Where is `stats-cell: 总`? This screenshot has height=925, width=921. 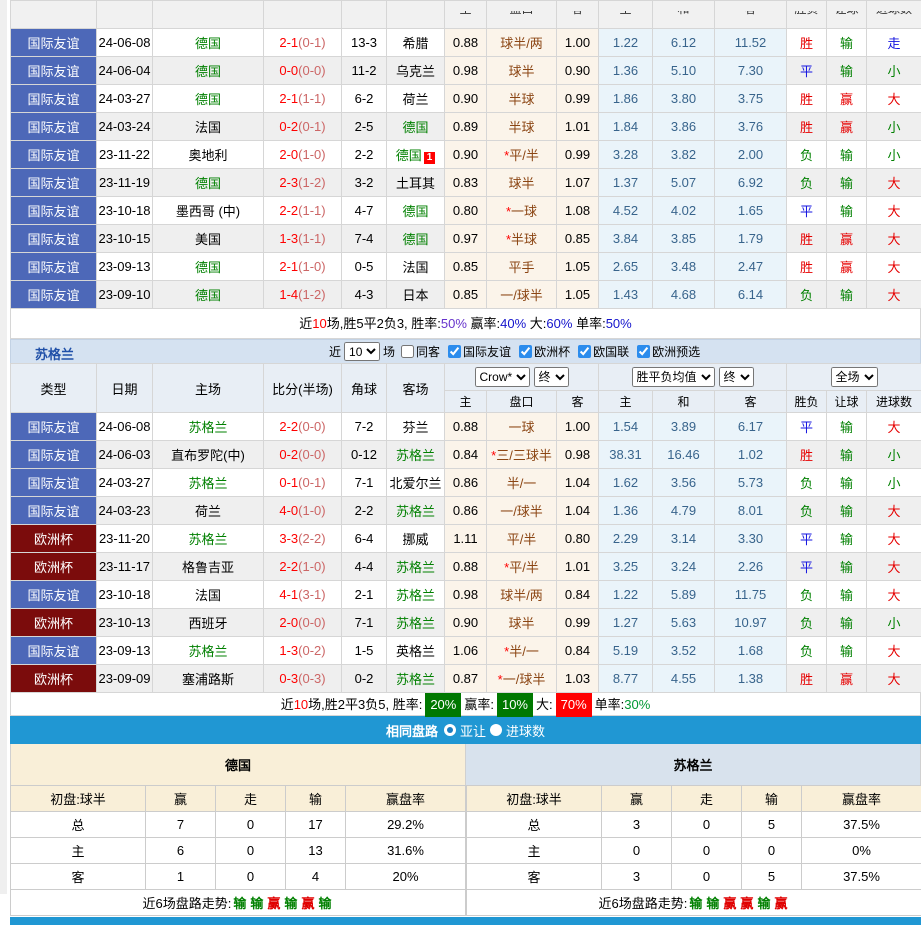
stats-cell: 总 is located at coordinates (534, 825).